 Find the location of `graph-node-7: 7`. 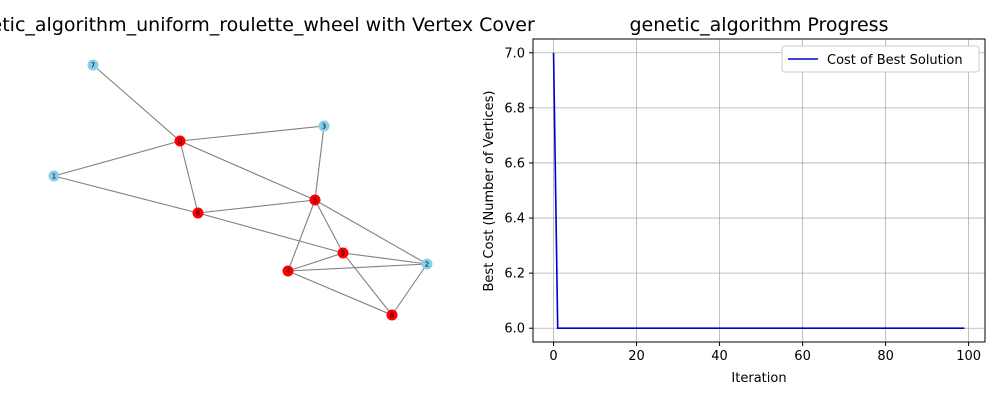

graph-node-7: 7 is located at coordinates (93, 65).